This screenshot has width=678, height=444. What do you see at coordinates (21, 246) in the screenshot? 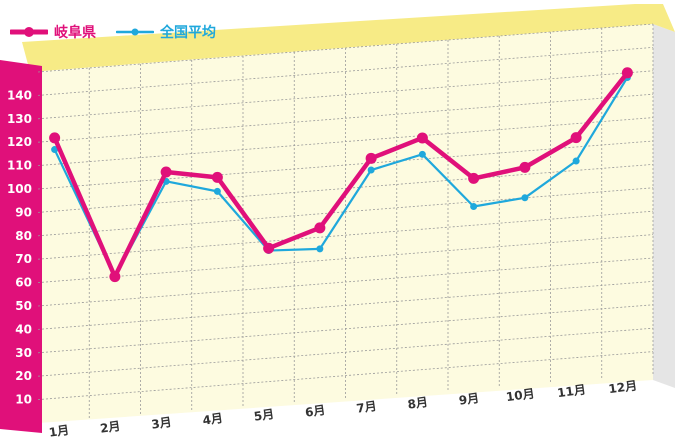
I see `y-axis-band` at bounding box center [21, 246].